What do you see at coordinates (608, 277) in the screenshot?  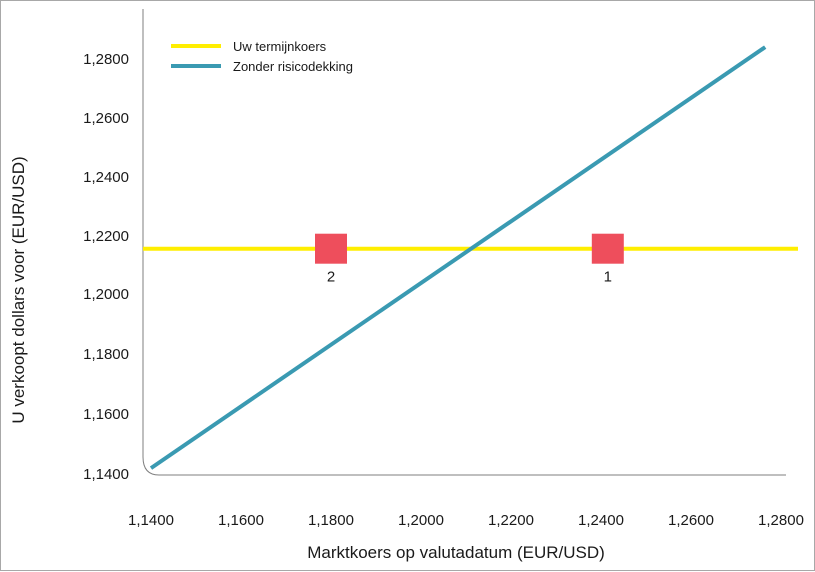 I see `marker-label-1: 1` at bounding box center [608, 277].